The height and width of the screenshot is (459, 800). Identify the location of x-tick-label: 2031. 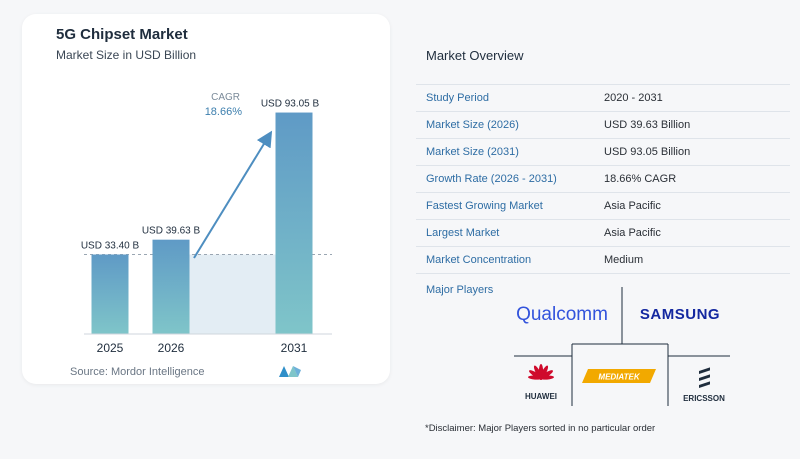
(294, 348).